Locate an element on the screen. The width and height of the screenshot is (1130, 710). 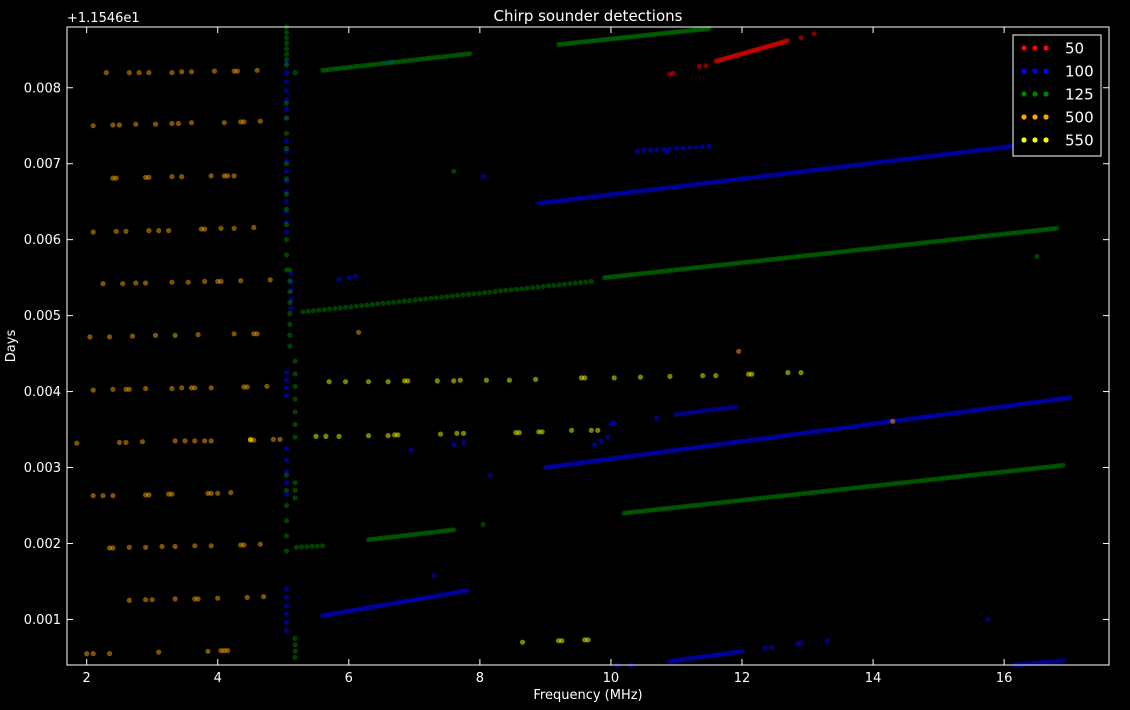
y-tick-label: 0.002 is located at coordinates (42, 544).